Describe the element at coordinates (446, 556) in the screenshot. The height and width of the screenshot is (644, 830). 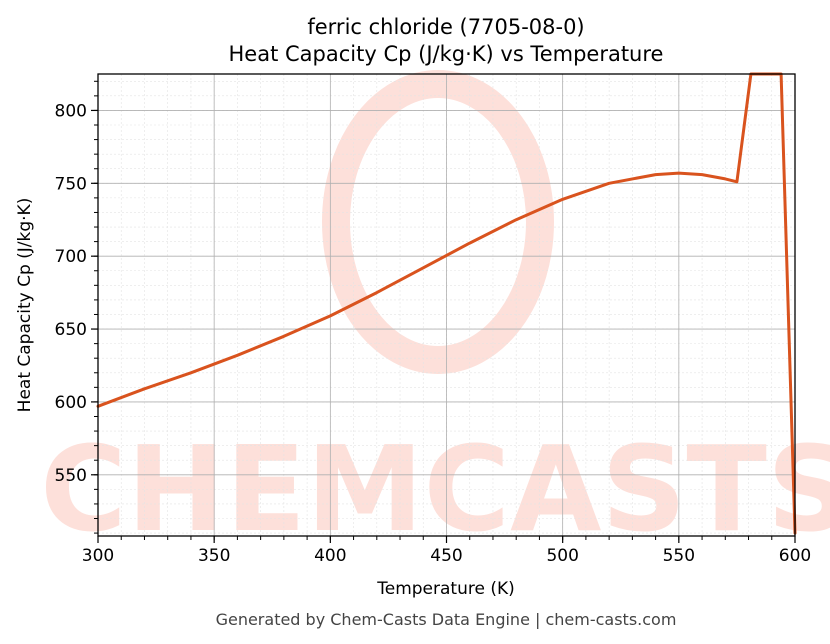
I see `x-tick-label: 450` at that location.